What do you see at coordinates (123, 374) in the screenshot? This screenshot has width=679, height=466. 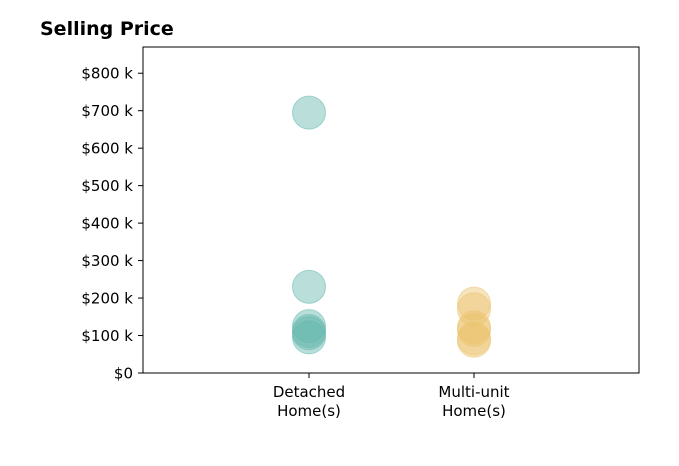 I see `y-tick-label: $0` at bounding box center [123, 374].